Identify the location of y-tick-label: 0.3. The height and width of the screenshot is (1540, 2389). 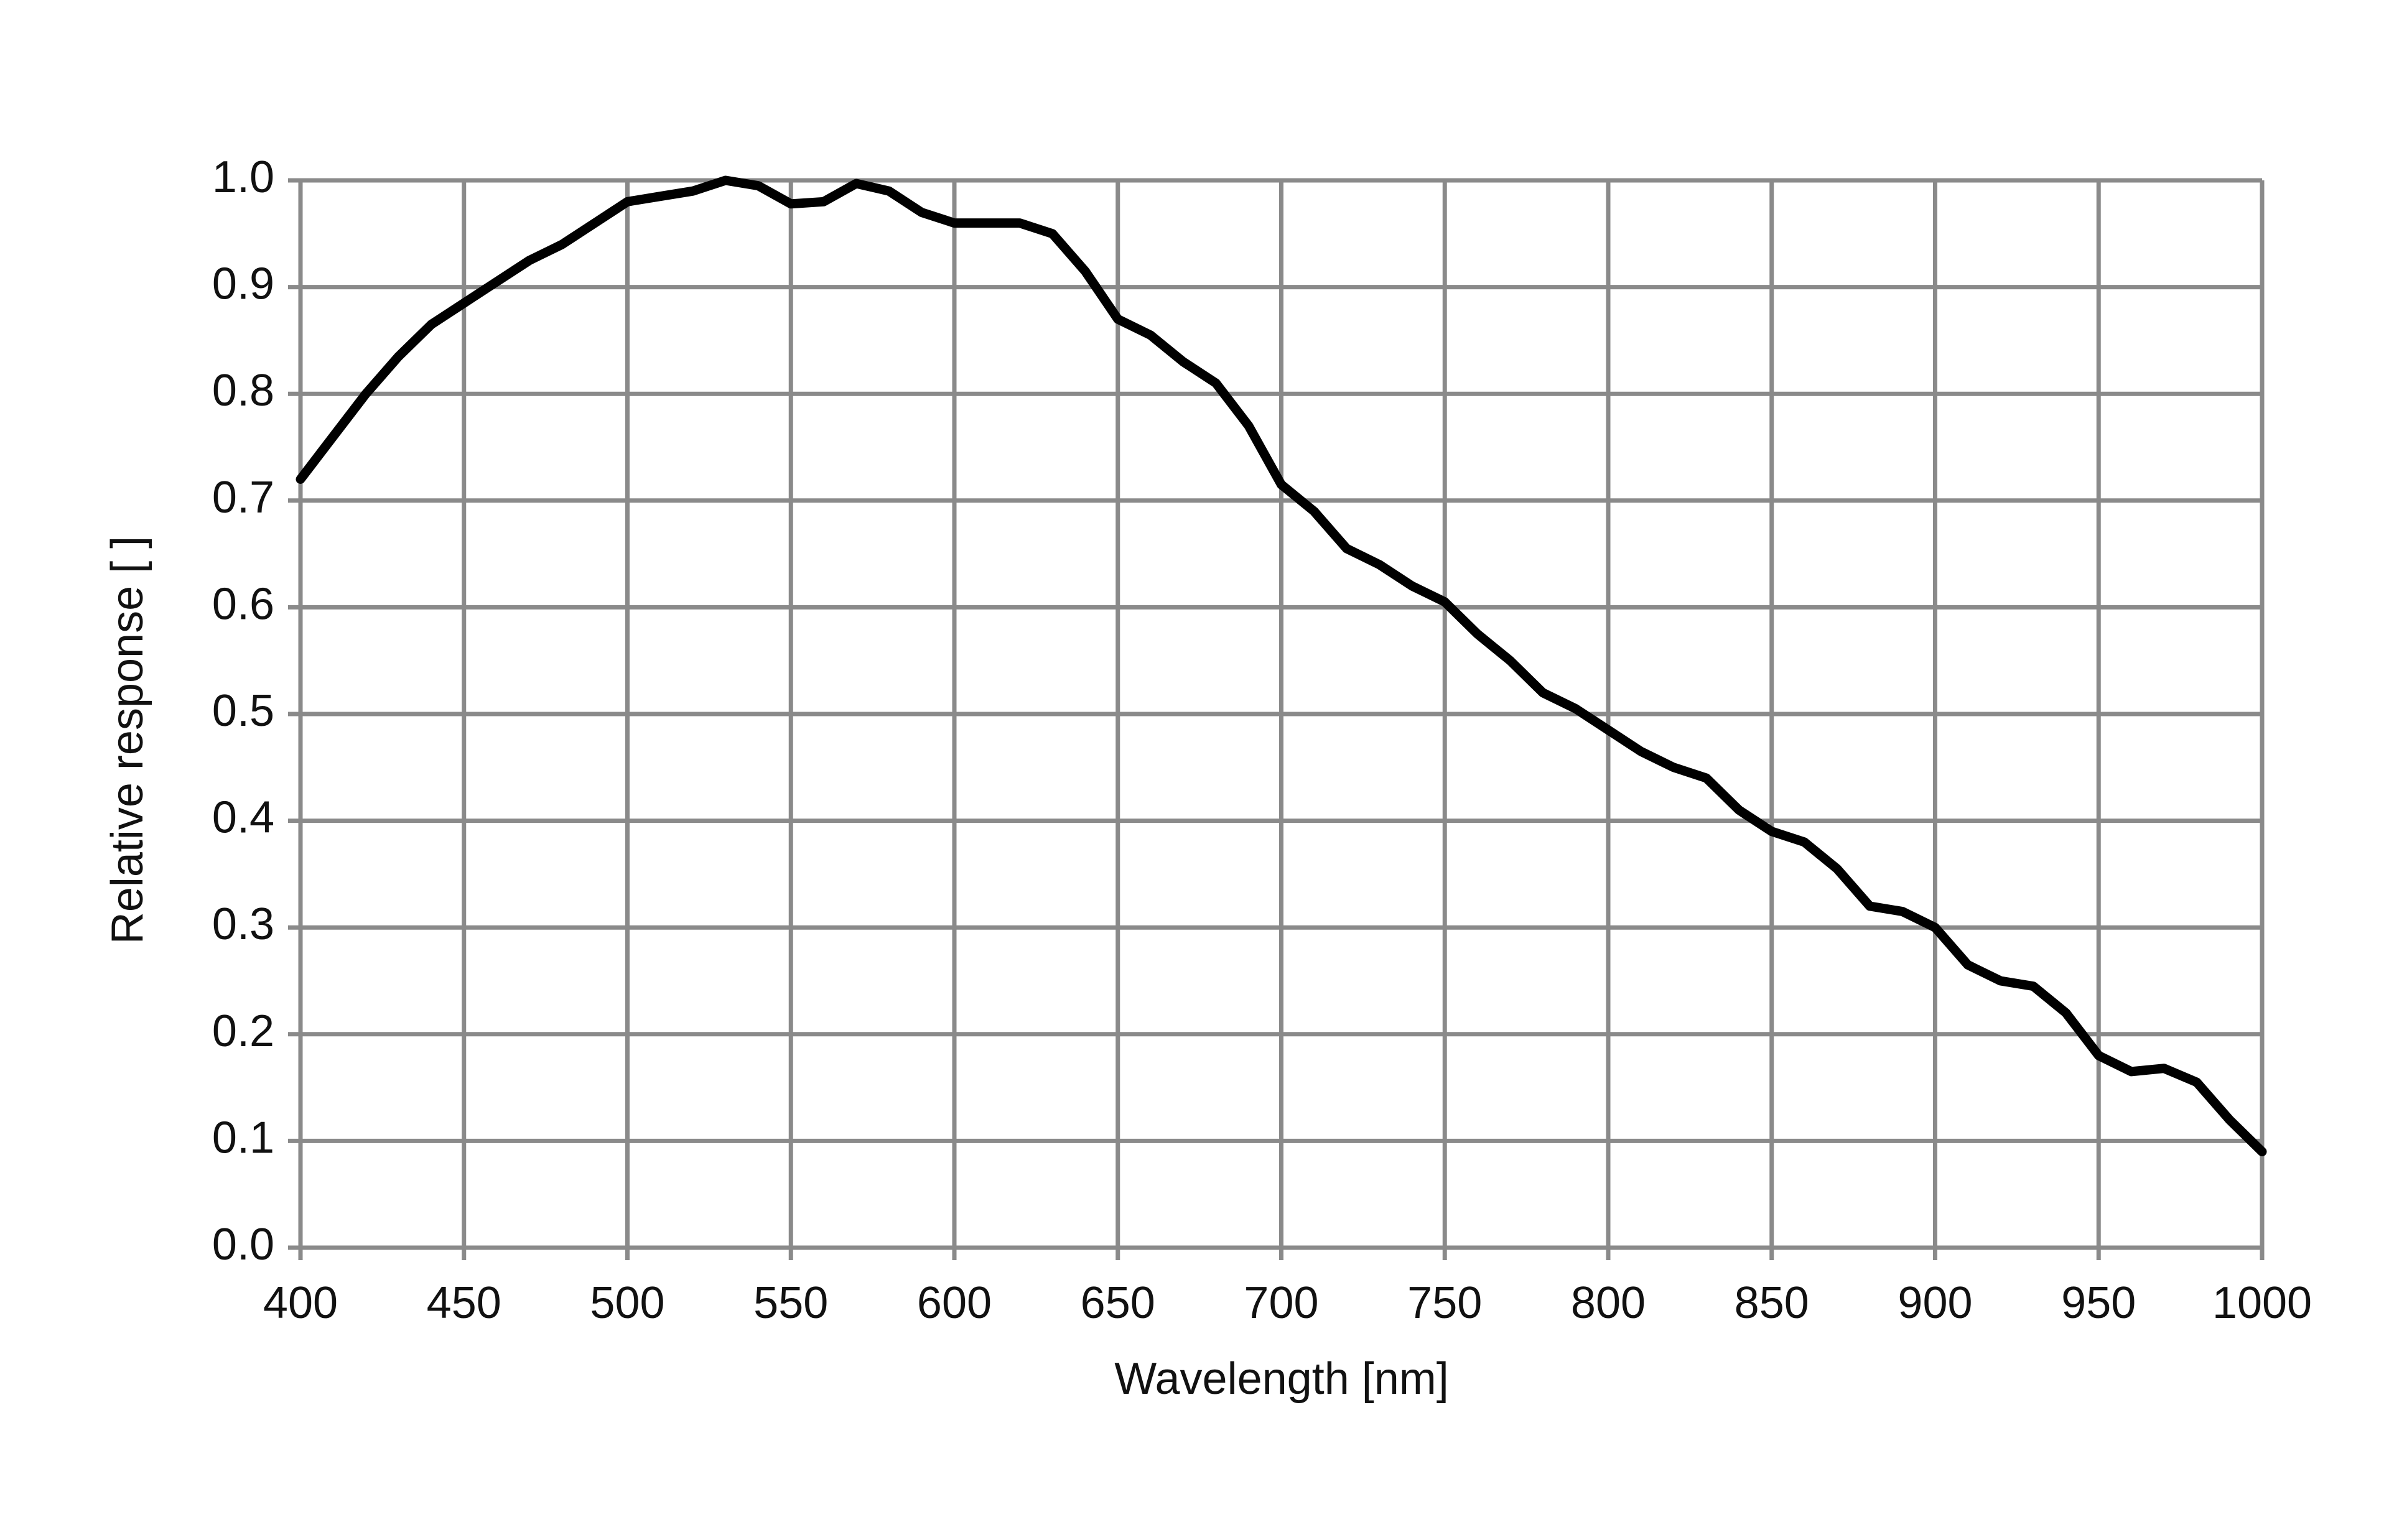
(243, 924).